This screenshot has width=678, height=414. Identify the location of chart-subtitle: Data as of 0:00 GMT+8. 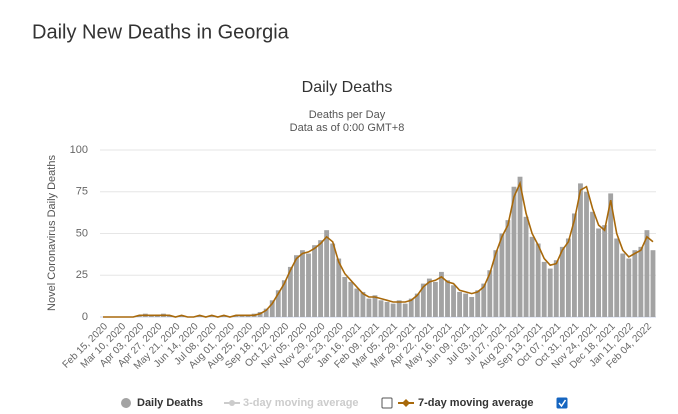
(347, 128).